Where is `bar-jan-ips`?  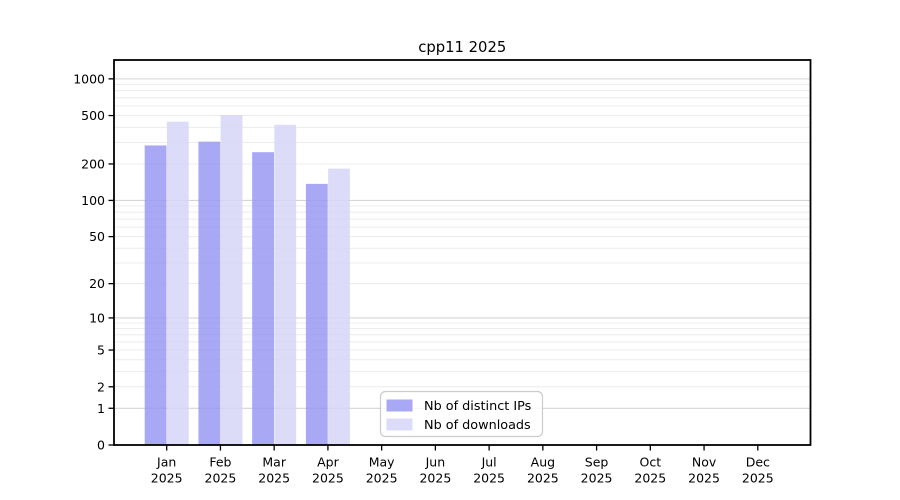 bar-jan-ips is located at coordinates (155, 295).